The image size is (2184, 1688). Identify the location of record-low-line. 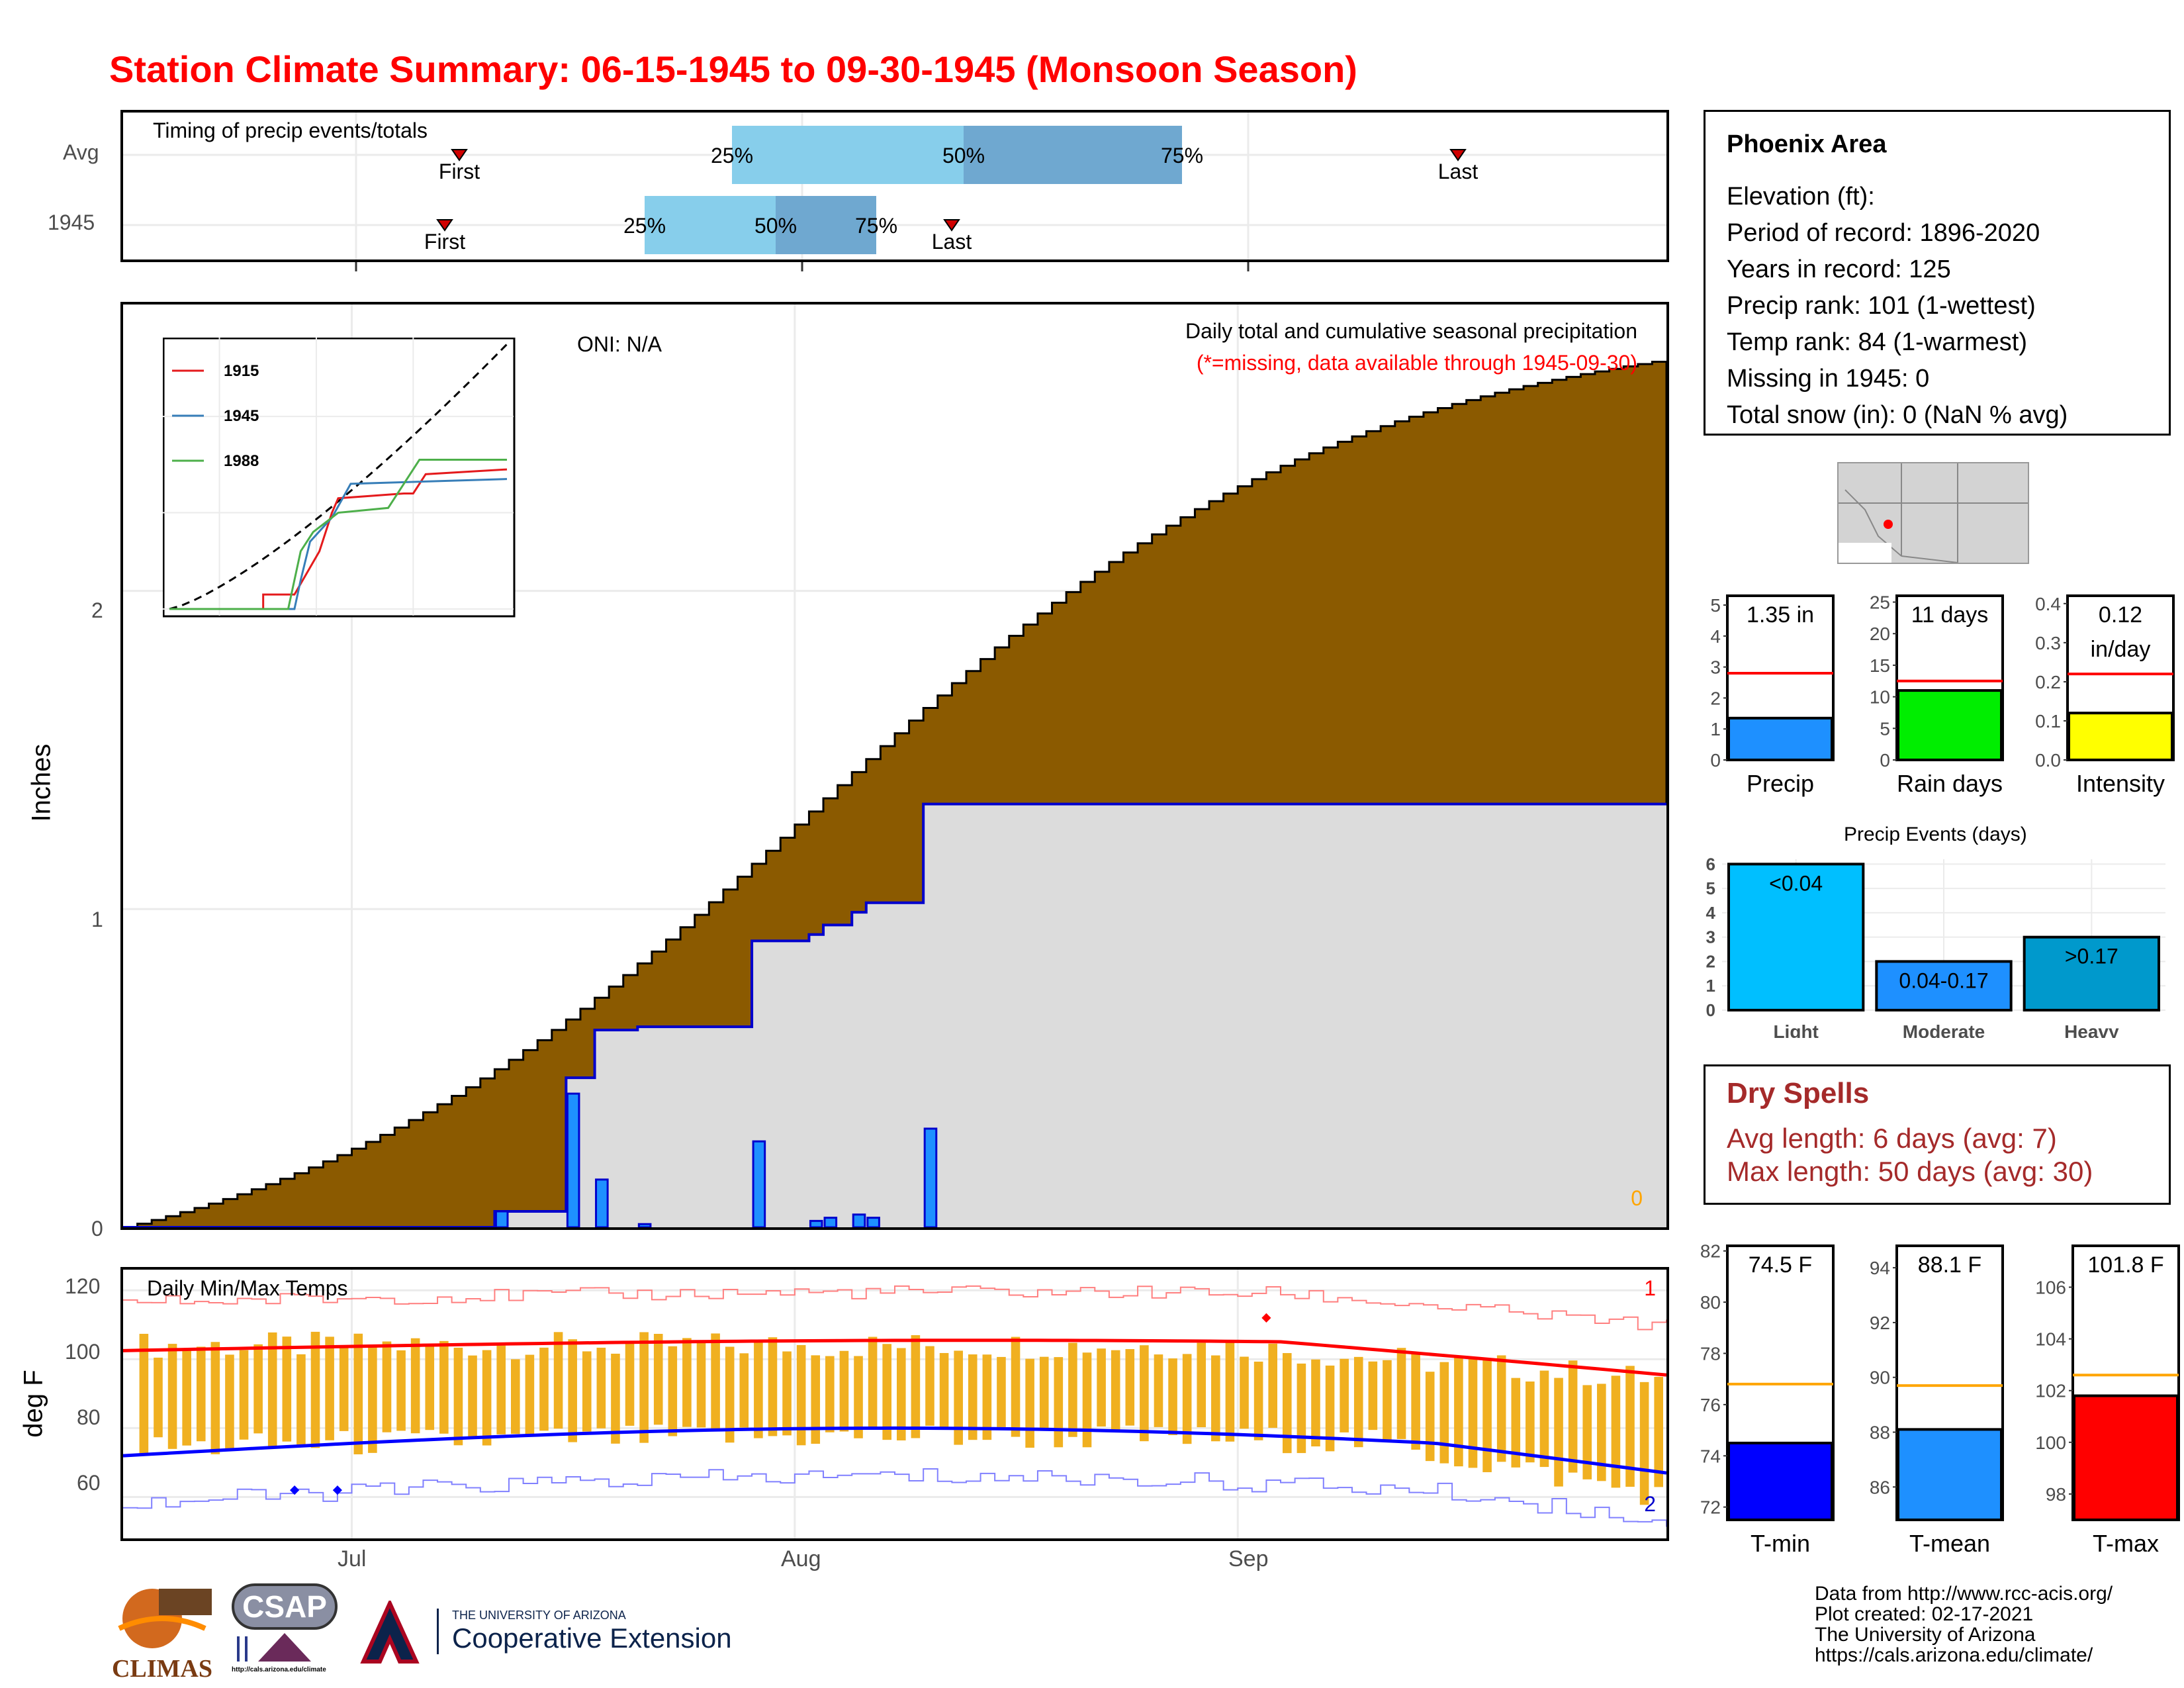
(894, 1497).